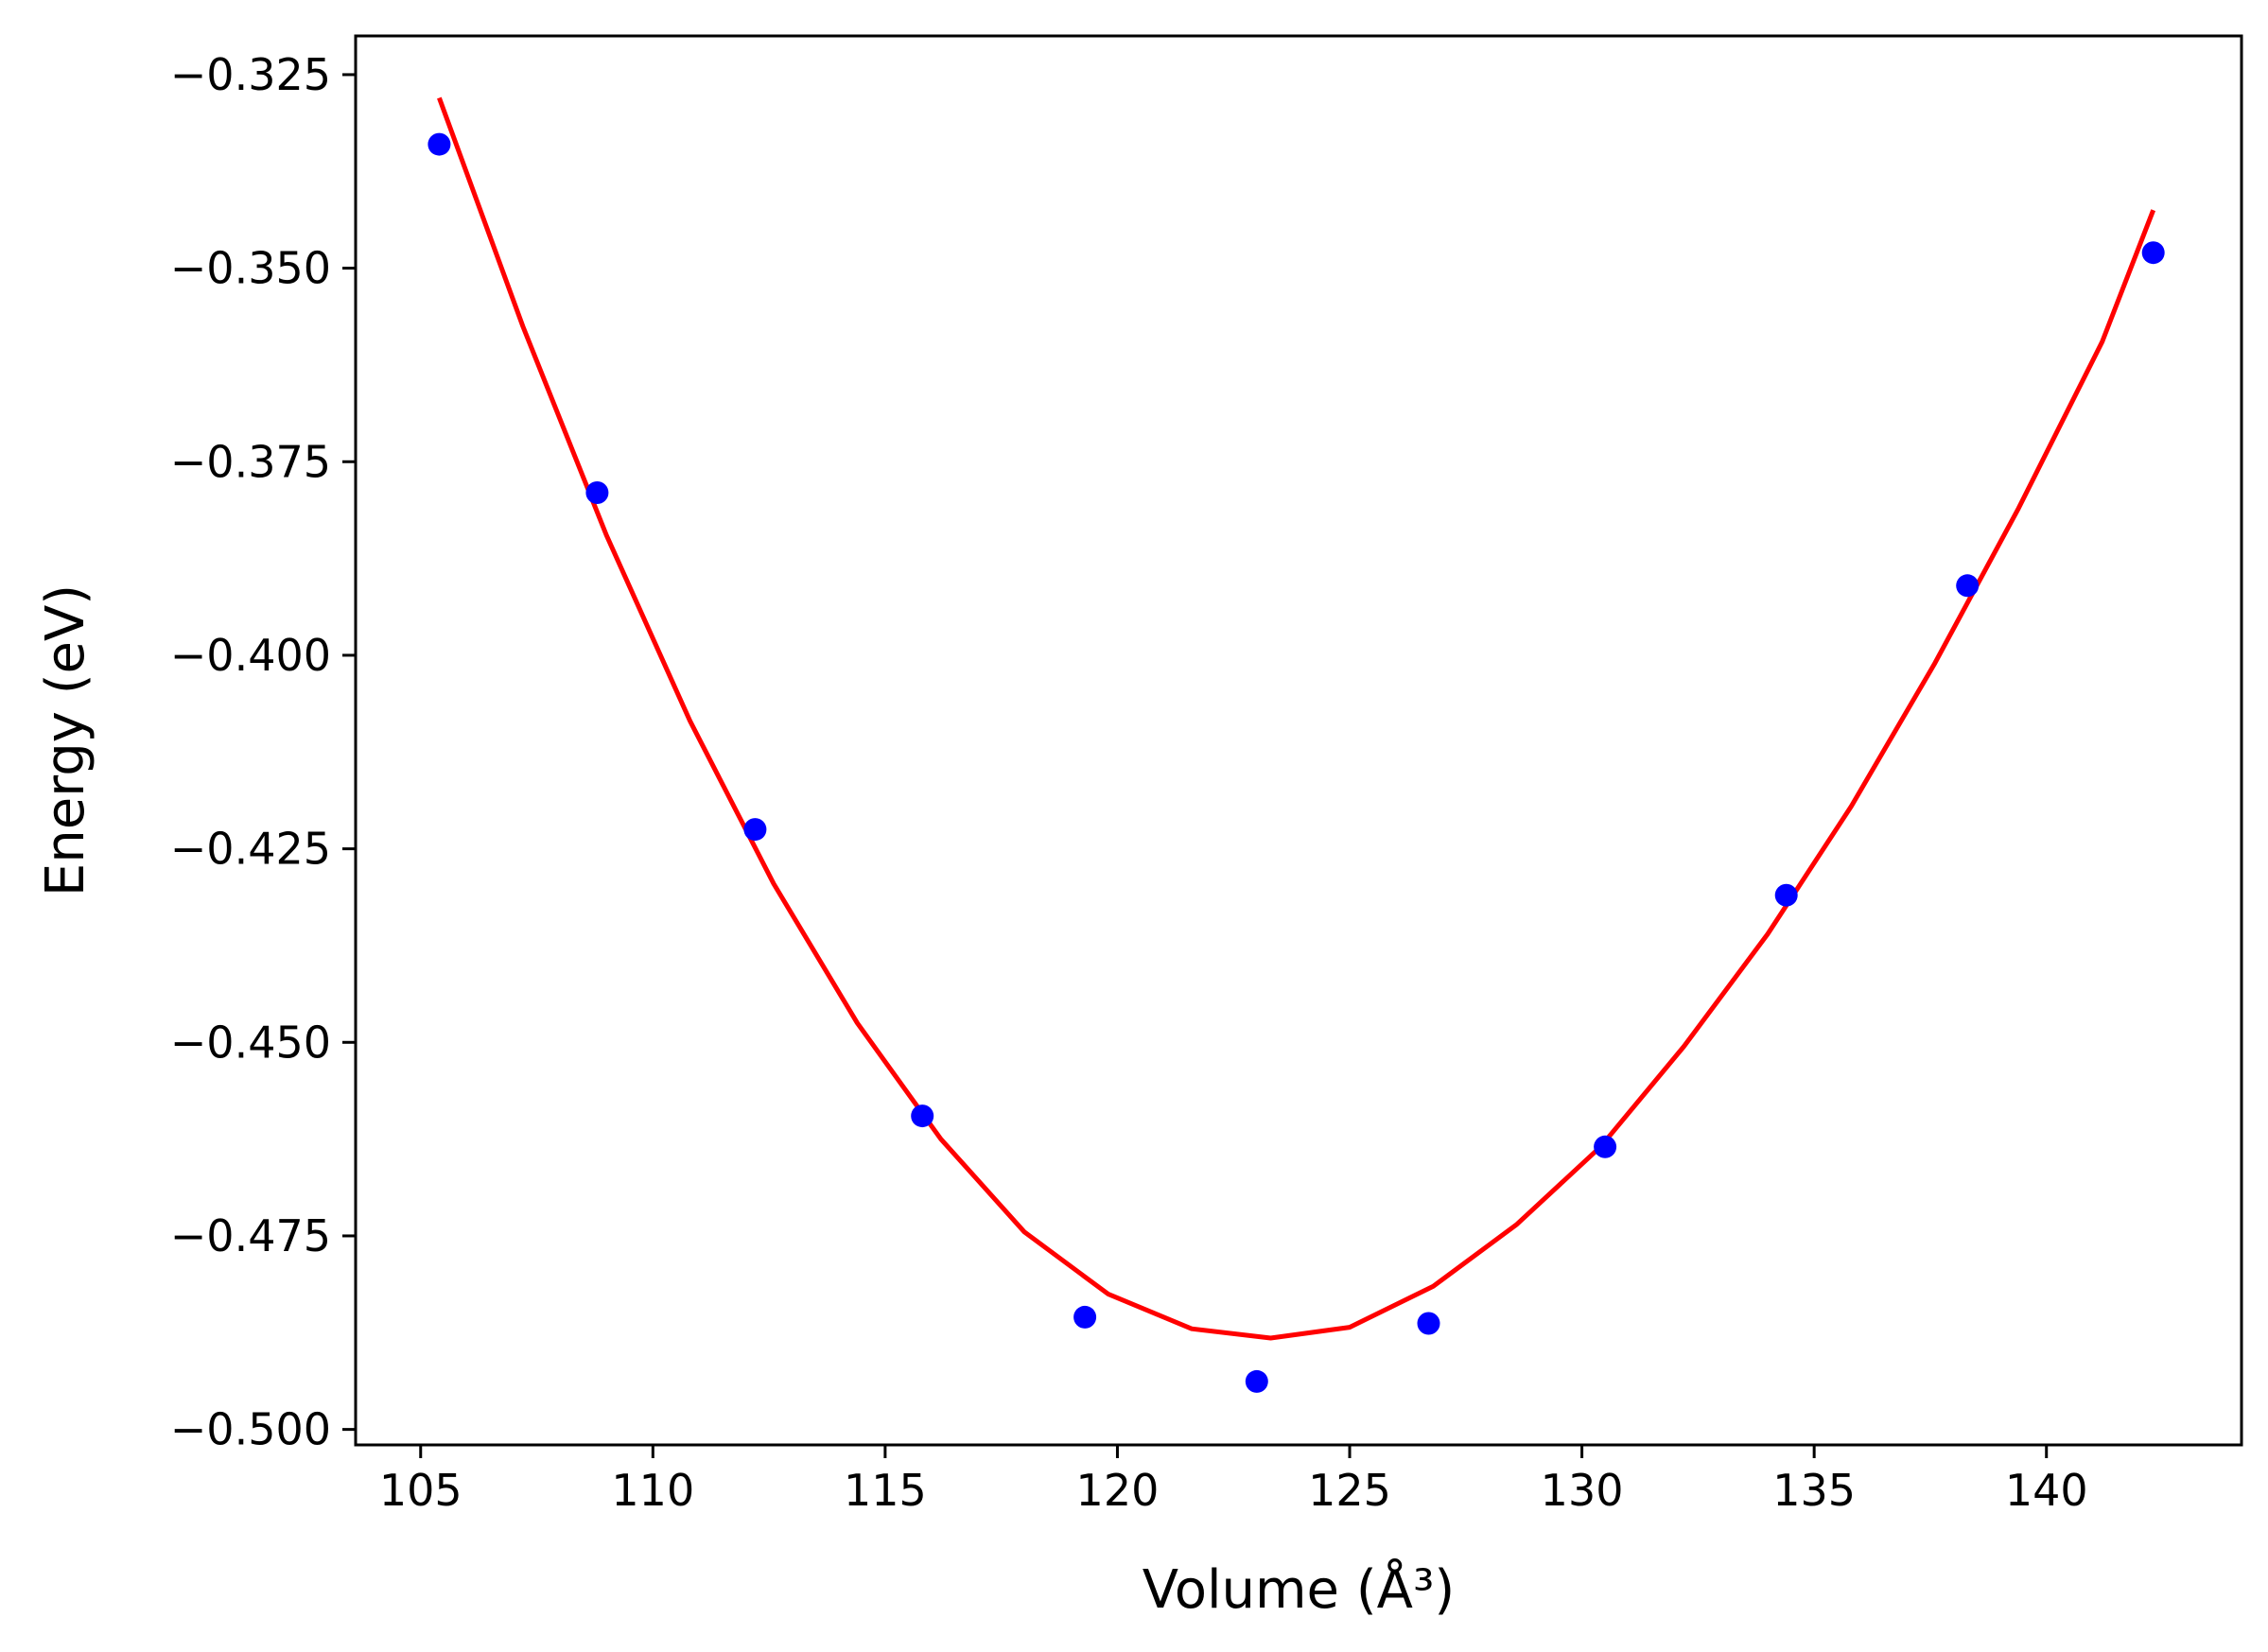 This screenshot has height=1652, width=2268. Describe the element at coordinates (1299, 1589) in the screenshot. I see `x-axis-label: Volume (Å³)` at that location.